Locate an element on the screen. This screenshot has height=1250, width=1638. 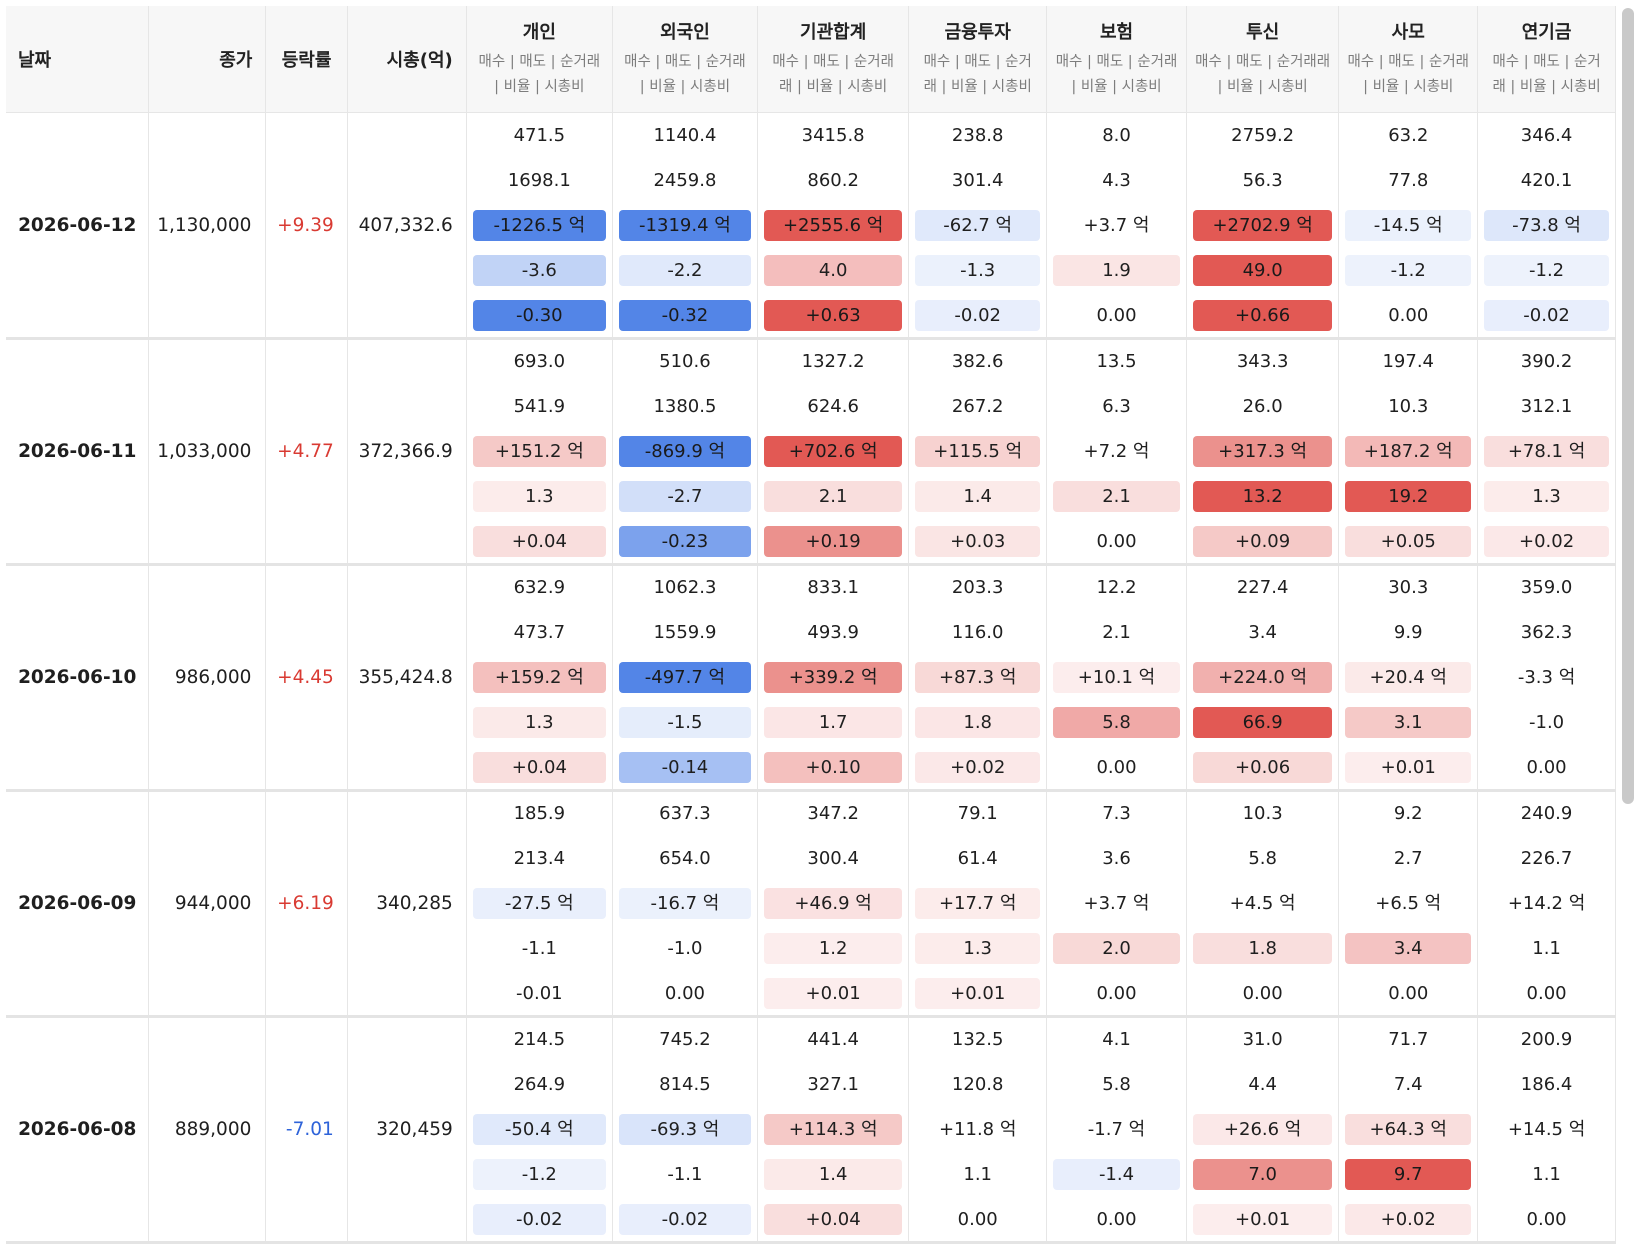
group-sell-value: 2.1 is located at coordinates (1116, 632).